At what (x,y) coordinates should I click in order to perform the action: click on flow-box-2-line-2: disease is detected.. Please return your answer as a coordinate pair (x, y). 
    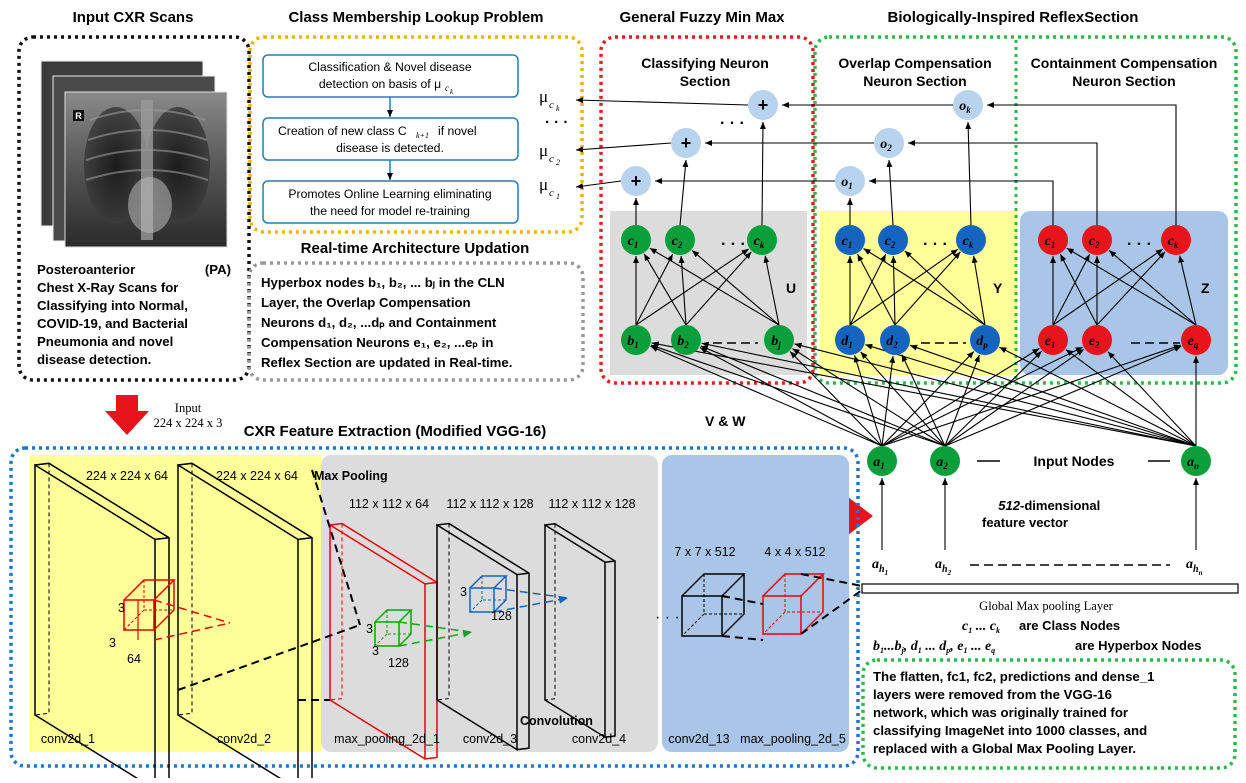
    Looking at the image, I should click on (390, 148).